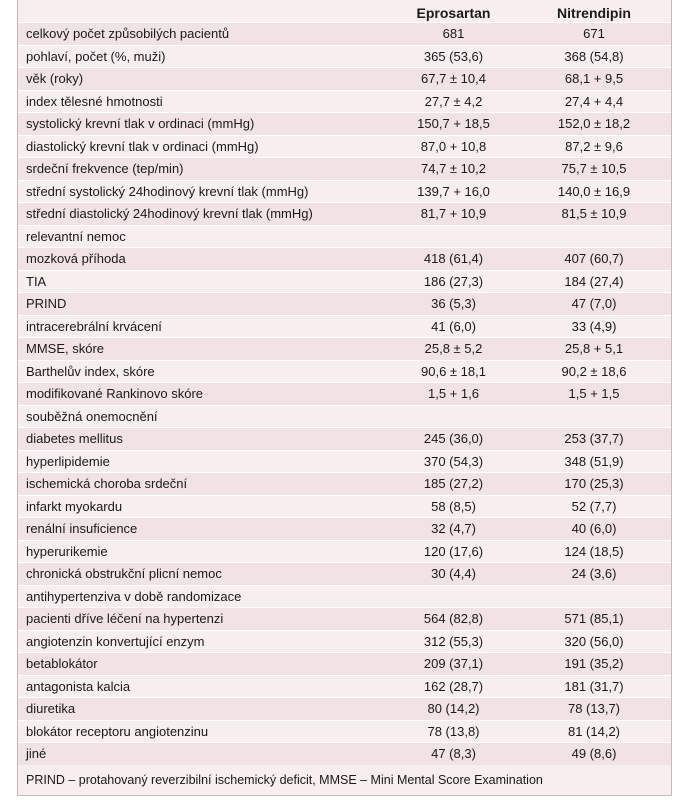  What do you see at coordinates (344, 280) in the screenshot?
I see `table-row: TIA 186 (27,3) 184 (27,4)` at bounding box center [344, 280].